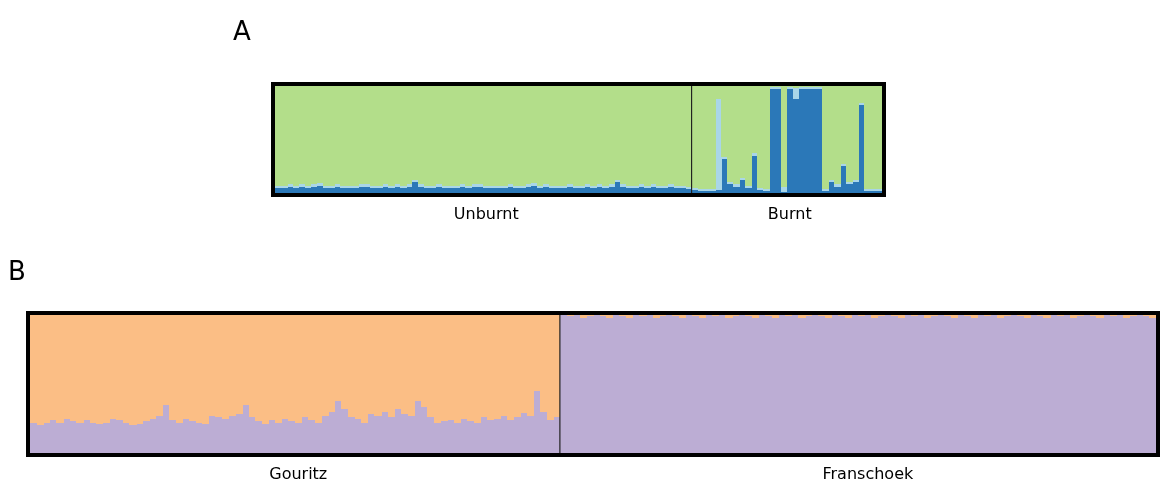 This screenshot has width=1162, height=490. What do you see at coordinates (486, 213) in the screenshot?
I see `x-tick-label: Unburnt` at bounding box center [486, 213].